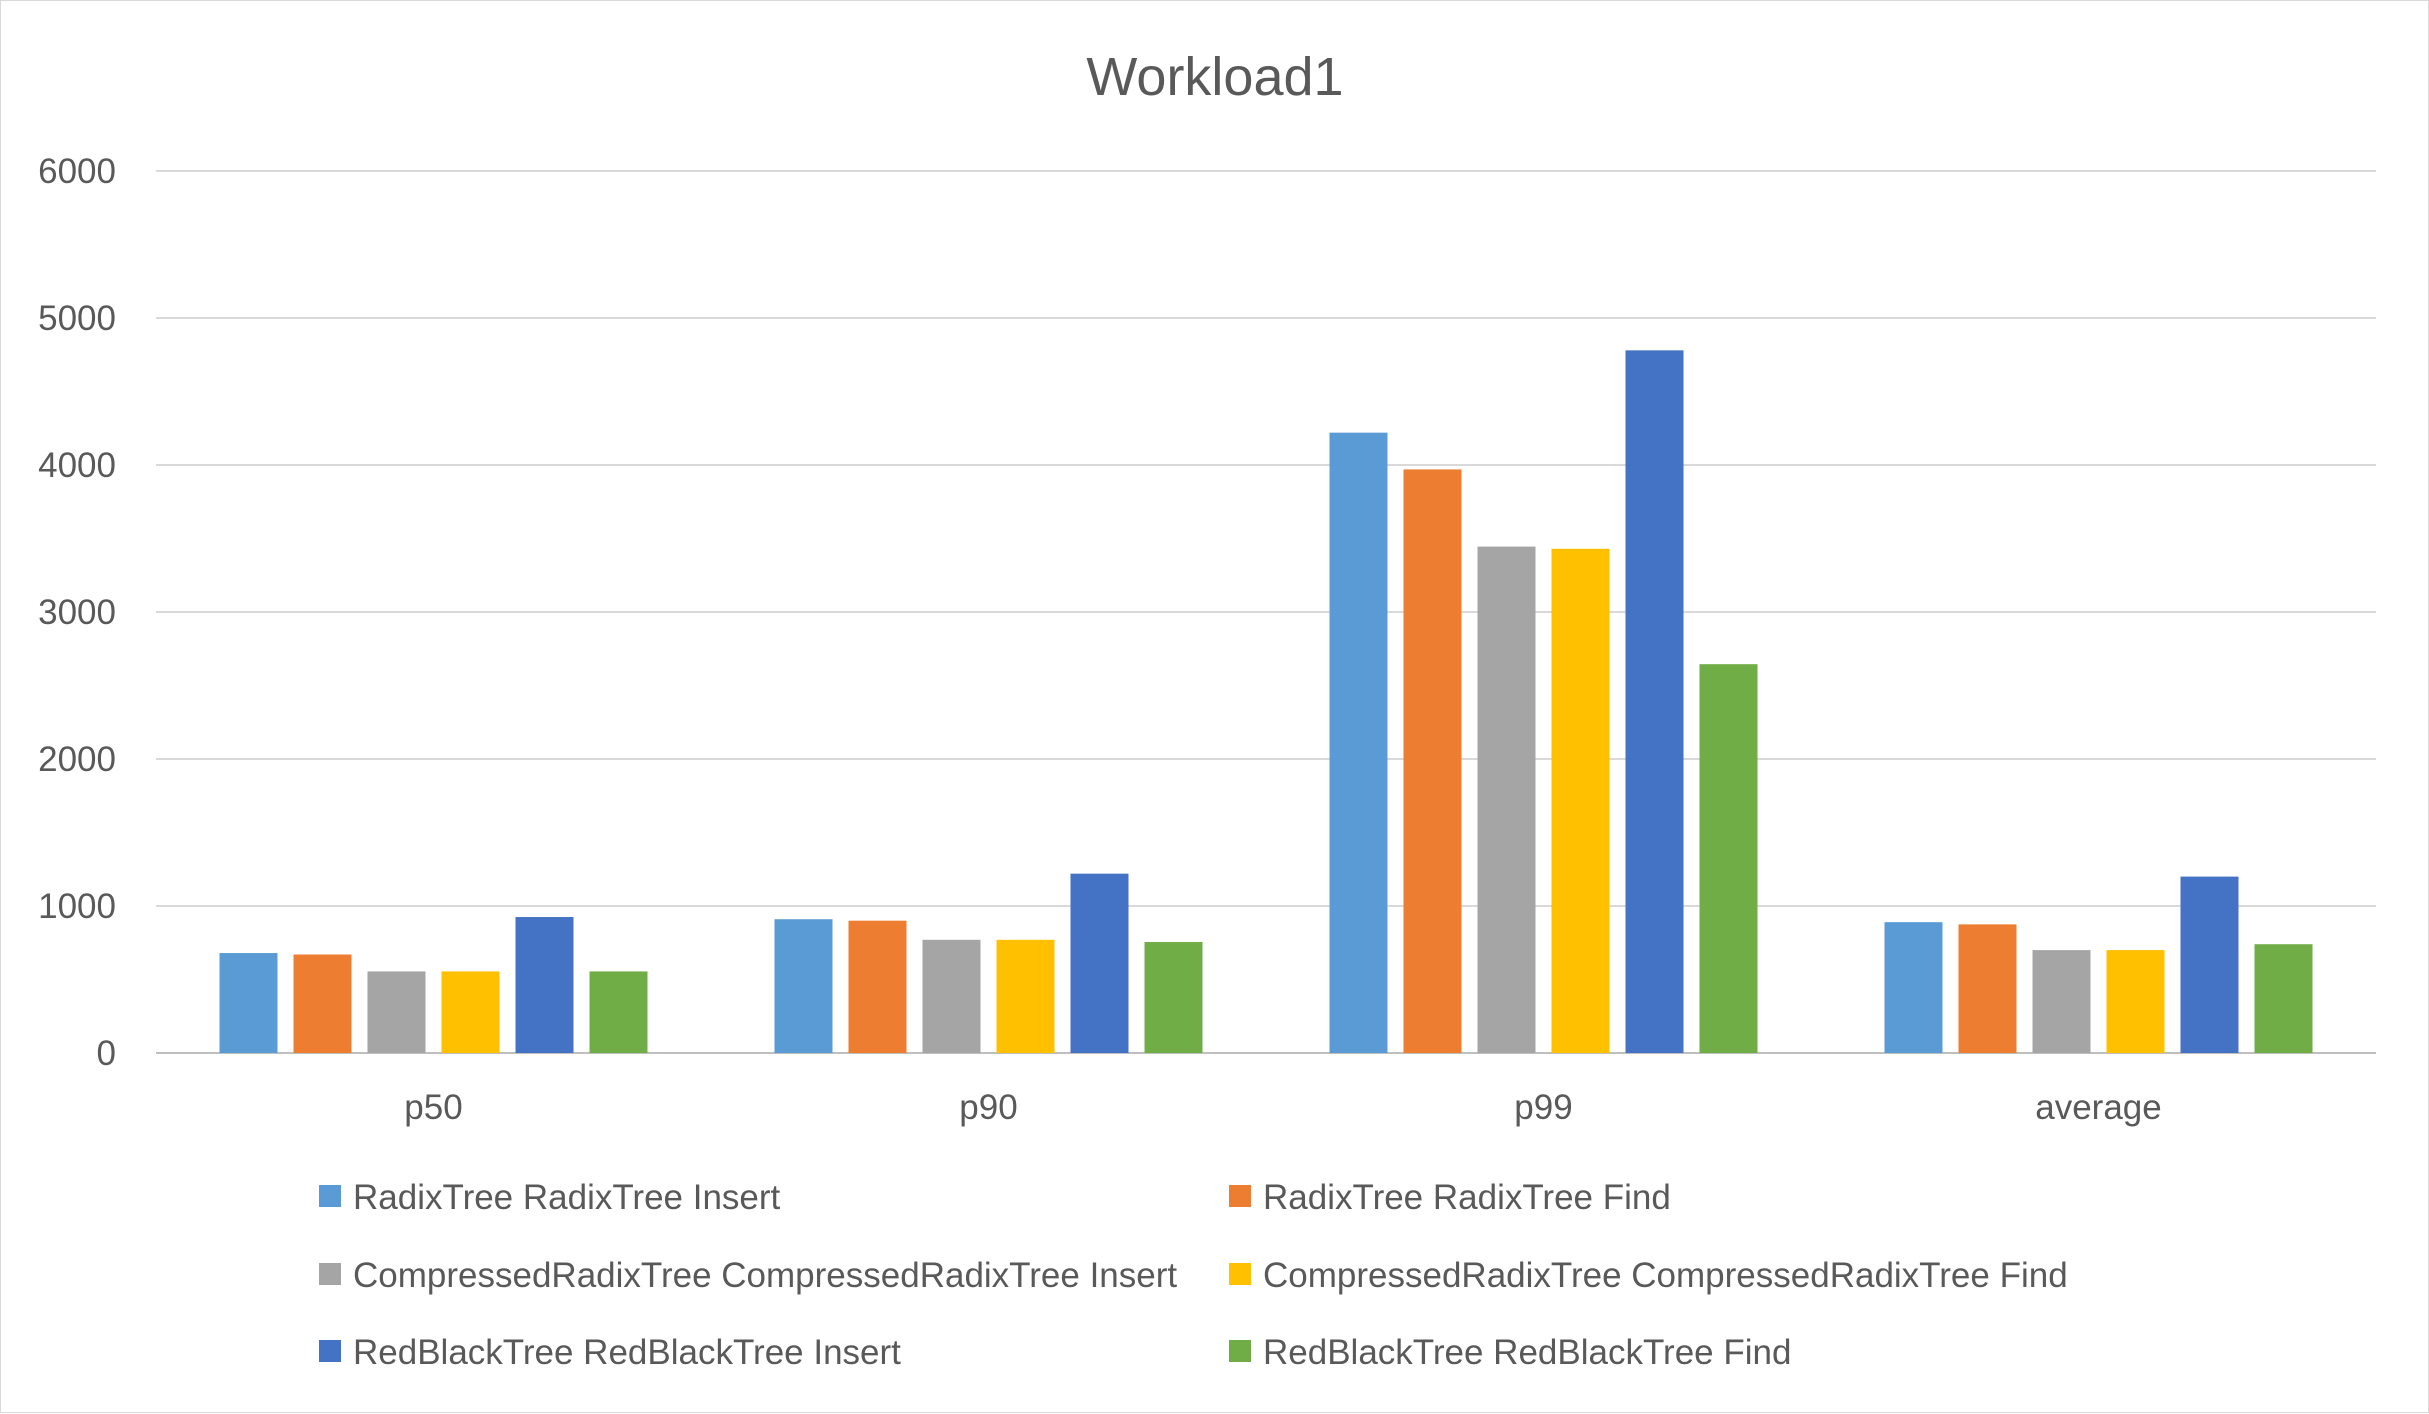  What do you see at coordinates (567, 1197) in the screenshot?
I see `legend-entry: RadixTree RadixTree Insert` at bounding box center [567, 1197].